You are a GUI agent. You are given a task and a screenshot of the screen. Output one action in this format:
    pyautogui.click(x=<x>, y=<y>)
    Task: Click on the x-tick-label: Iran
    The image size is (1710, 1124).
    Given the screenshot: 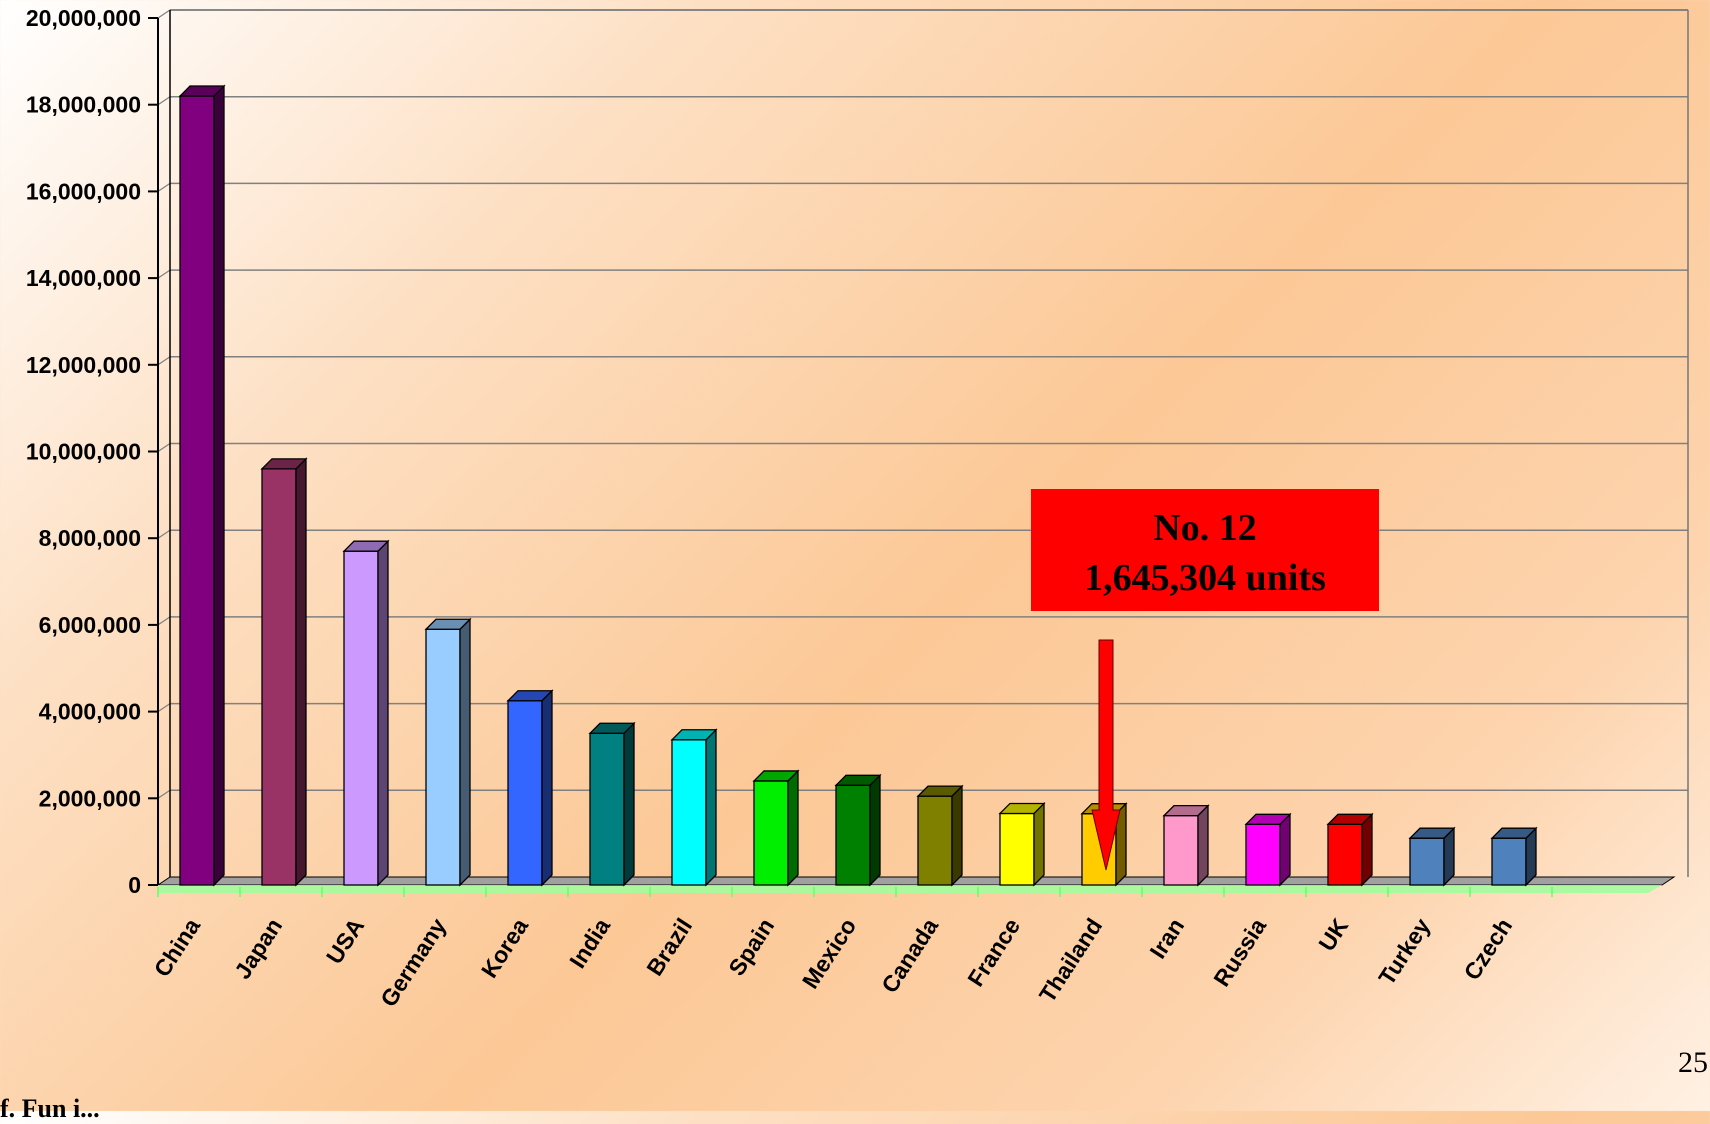 What is the action you would take?
    pyautogui.click(x=1166, y=939)
    